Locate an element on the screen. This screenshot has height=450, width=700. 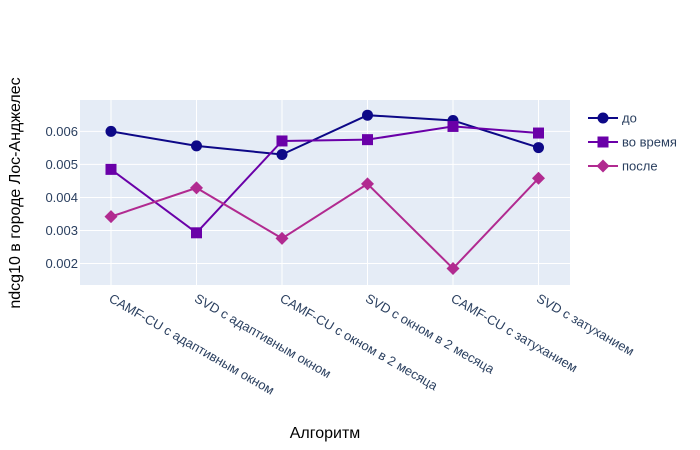
y-axis-title: ndcg10 в городе Лос-Анджелес is located at coordinates (15, 192).